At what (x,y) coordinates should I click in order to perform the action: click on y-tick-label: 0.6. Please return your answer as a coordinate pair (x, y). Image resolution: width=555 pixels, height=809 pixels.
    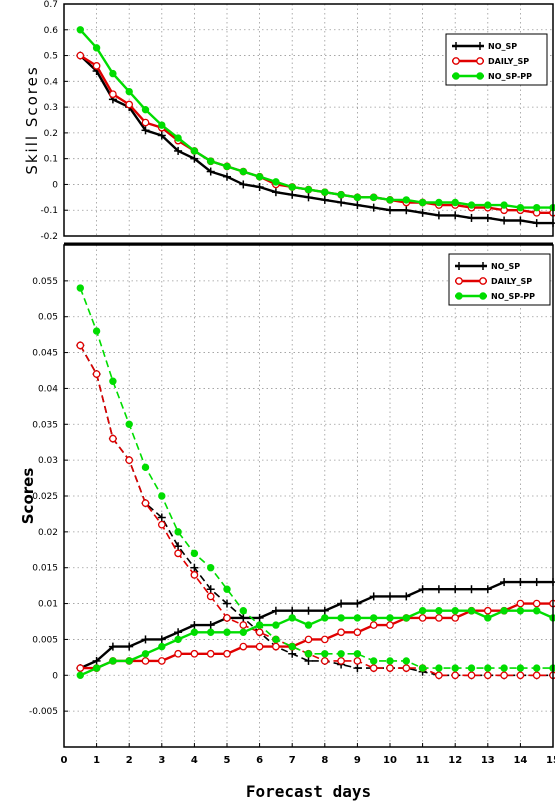
    Looking at the image, I should click on (51, 31).